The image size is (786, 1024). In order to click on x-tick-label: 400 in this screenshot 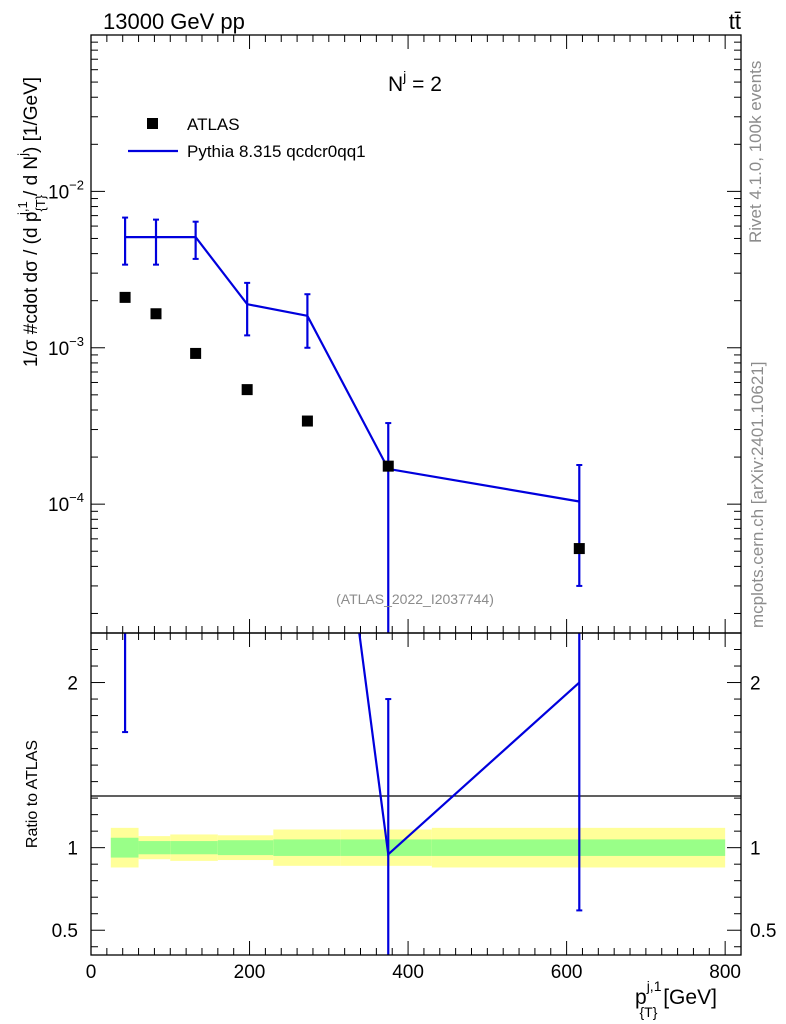, I will do `click(408, 972)`.